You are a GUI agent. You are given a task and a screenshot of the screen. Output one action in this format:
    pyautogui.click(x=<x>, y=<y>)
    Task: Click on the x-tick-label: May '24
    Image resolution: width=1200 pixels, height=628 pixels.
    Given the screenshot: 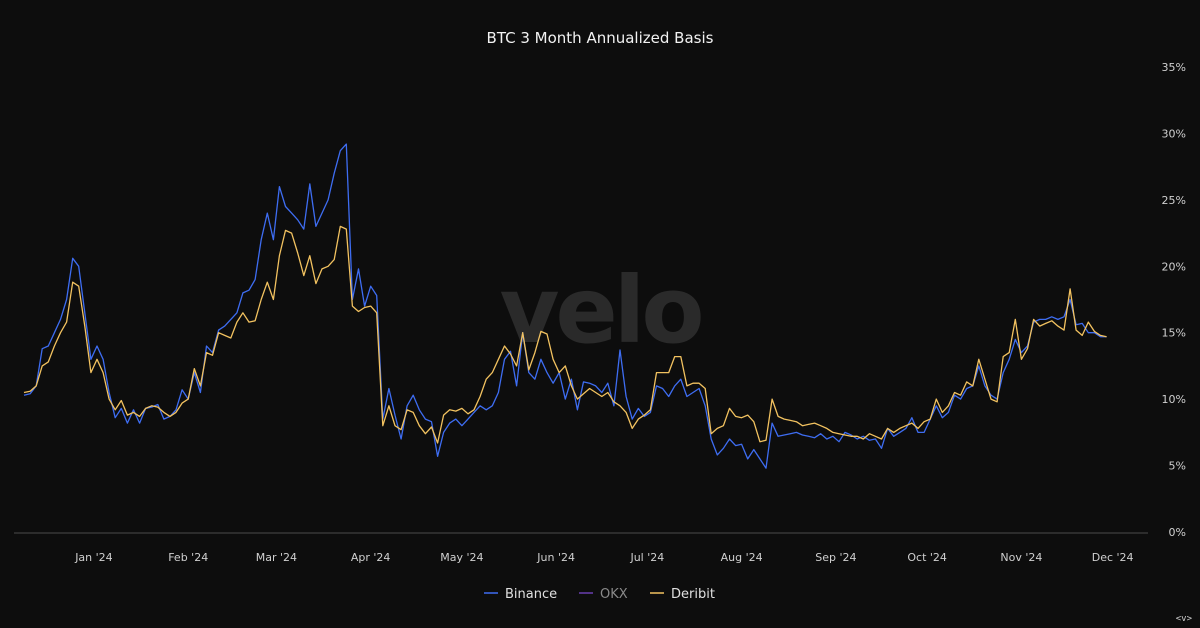 What is the action you would take?
    pyautogui.click(x=461, y=557)
    